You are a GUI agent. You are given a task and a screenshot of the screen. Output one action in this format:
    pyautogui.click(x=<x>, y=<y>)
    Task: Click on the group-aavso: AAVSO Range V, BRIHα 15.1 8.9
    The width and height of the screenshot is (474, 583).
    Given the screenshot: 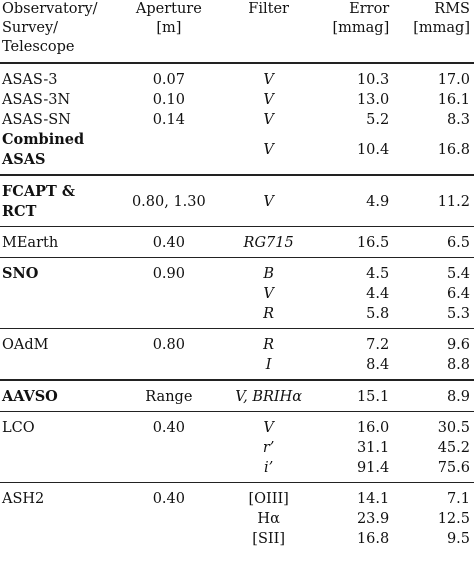 What is the action you would take?
    pyautogui.click(x=237, y=396)
    